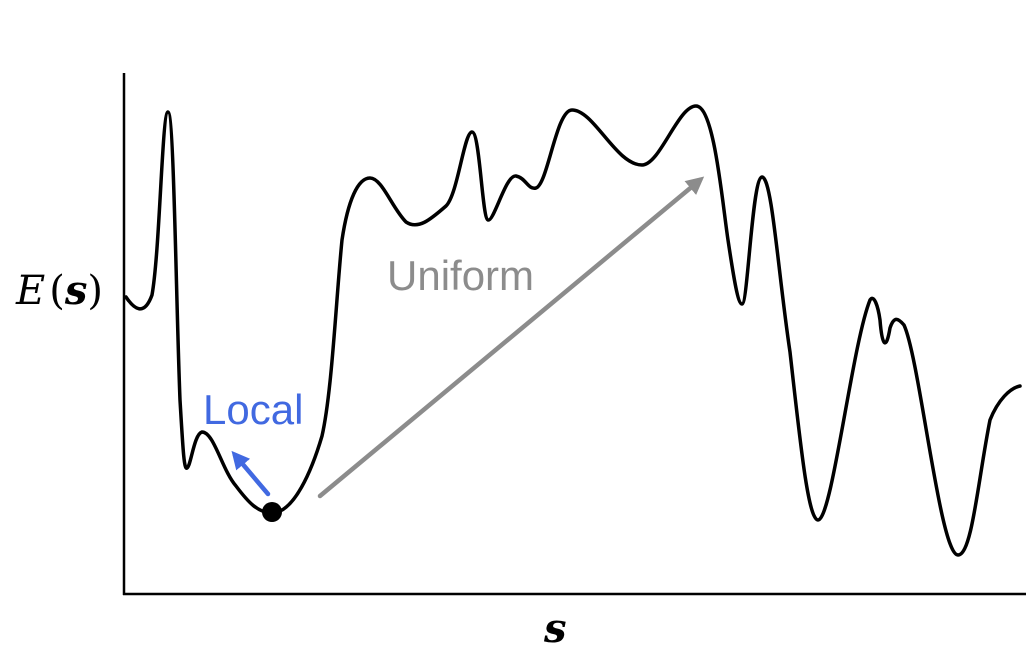 The height and width of the screenshot is (667, 1032). Describe the element at coordinates (272, 512) in the screenshot. I see `current-state-dot` at that location.